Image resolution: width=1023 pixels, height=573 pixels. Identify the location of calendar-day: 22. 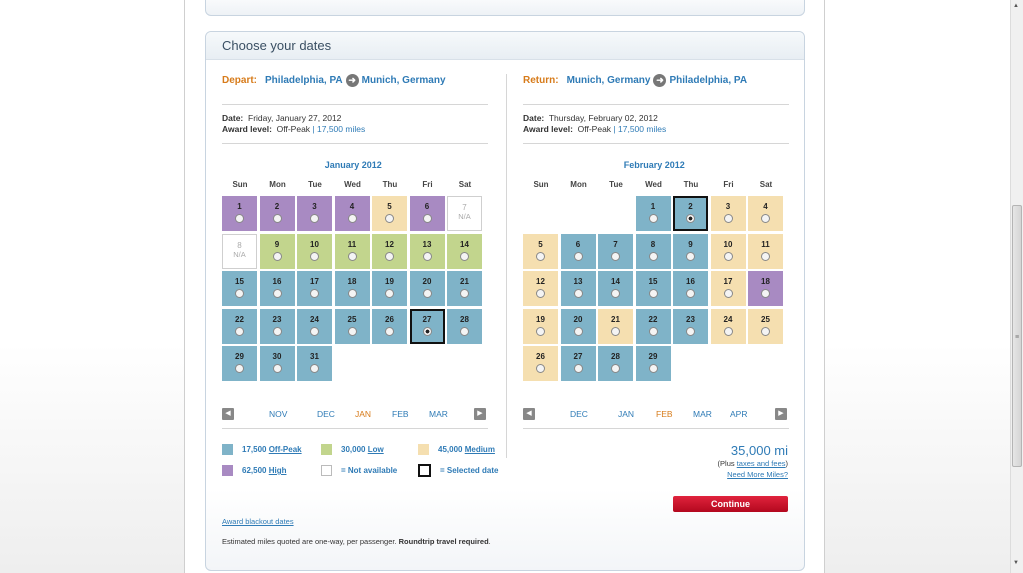
(239, 326).